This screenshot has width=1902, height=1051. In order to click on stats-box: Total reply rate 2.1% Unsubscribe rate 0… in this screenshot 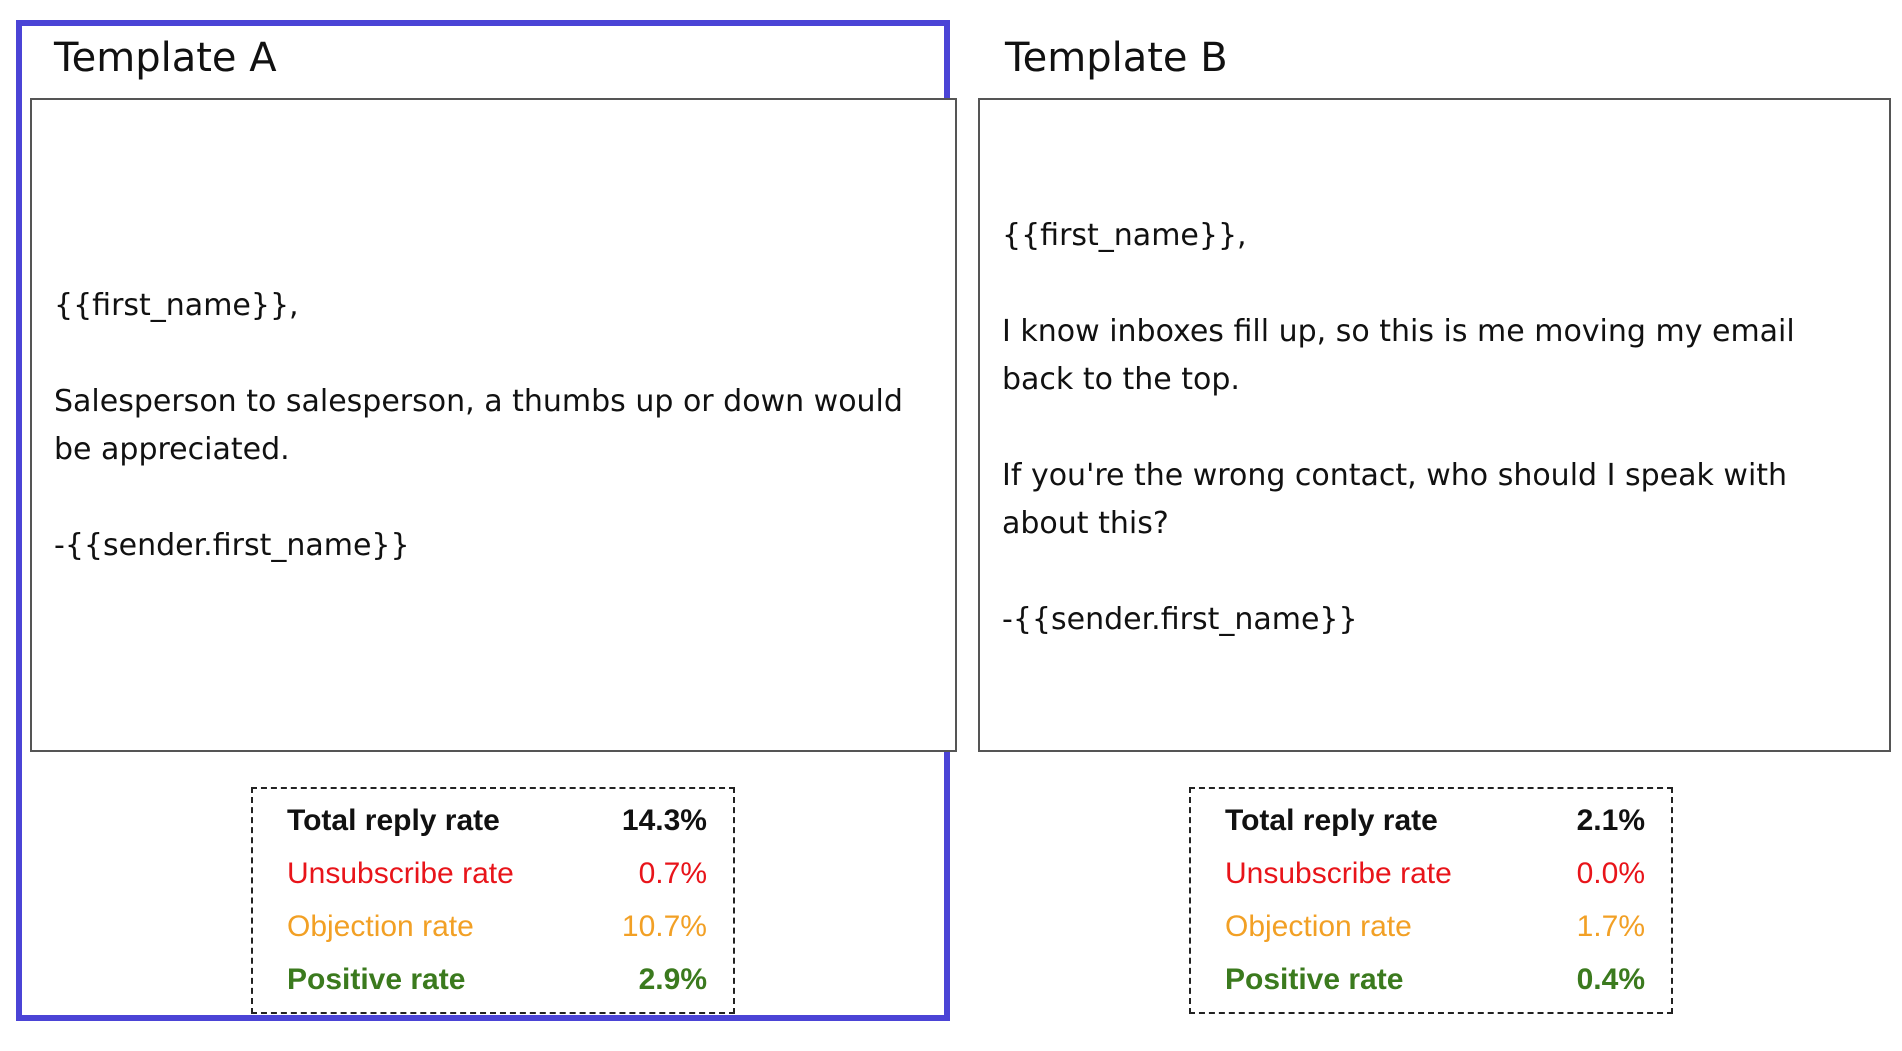, I will do `click(1431, 900)`.